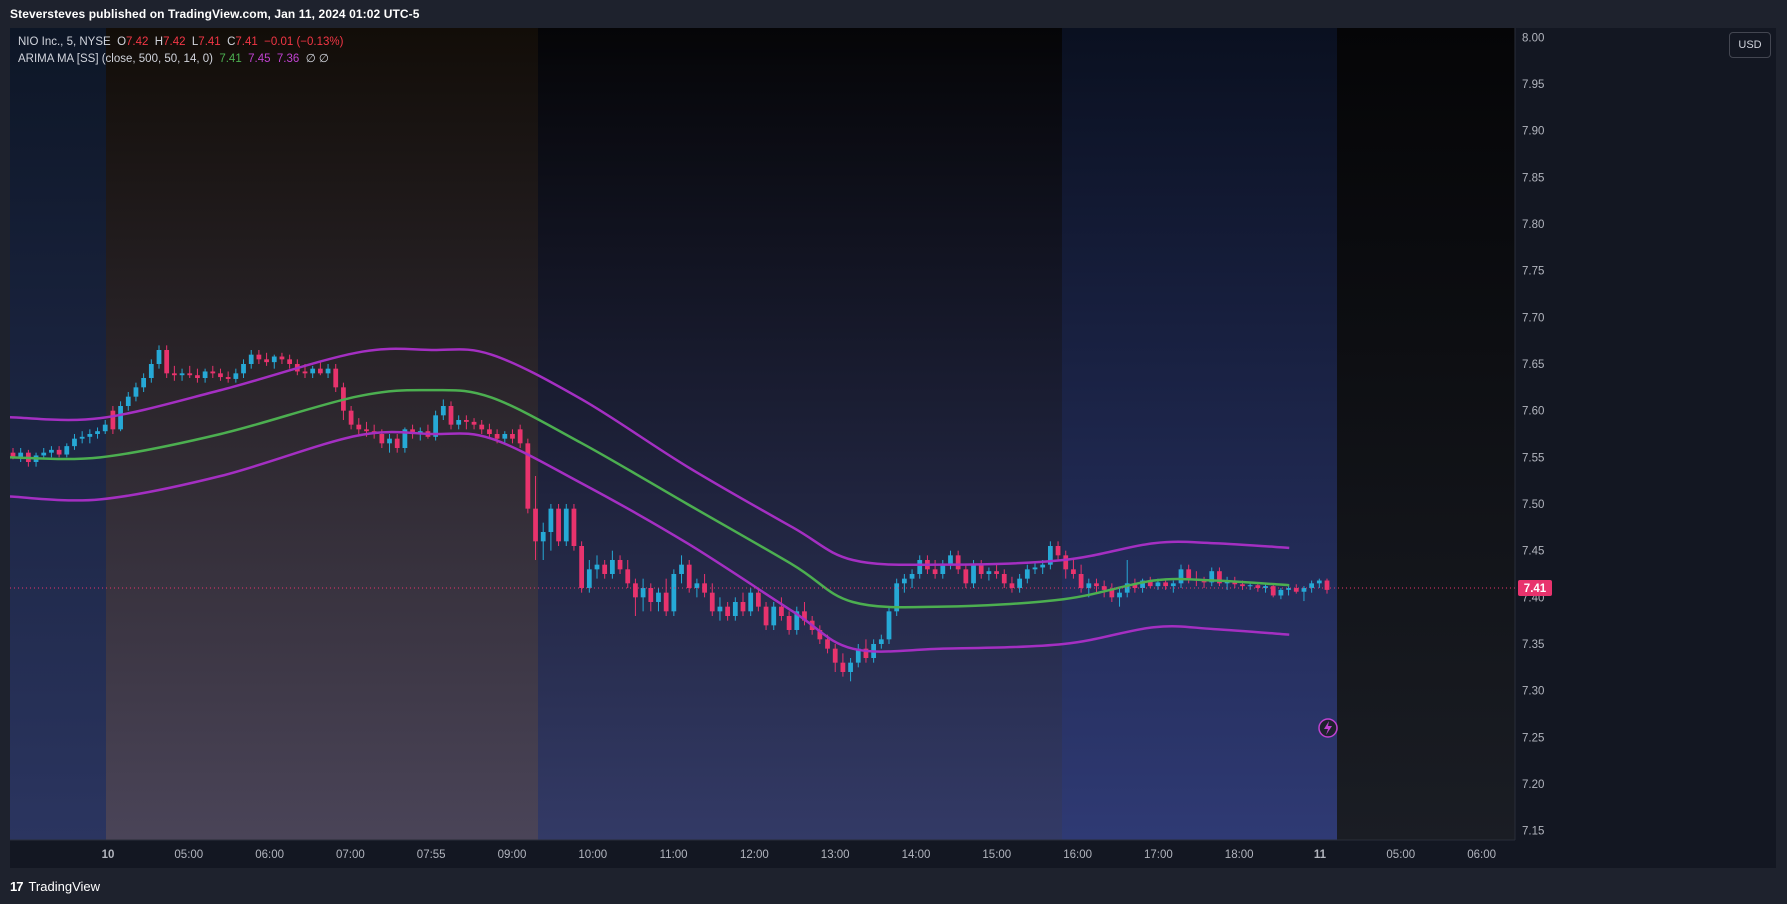 The height and width of the screenshot is (904, 1787). What do you see at coordinates (231, 42) in the screenshot?
I see `legend-c-label: C` at bounding box center [231, 42].